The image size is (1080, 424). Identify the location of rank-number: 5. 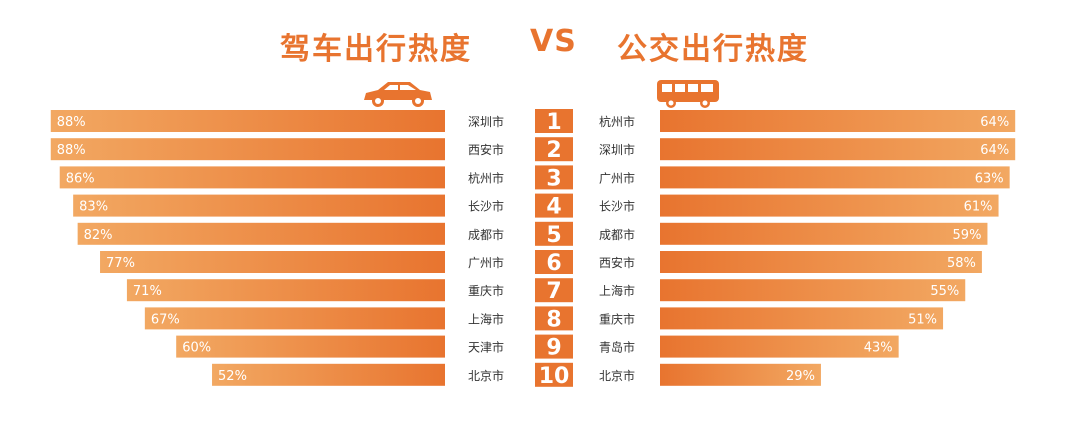
(553, 235).